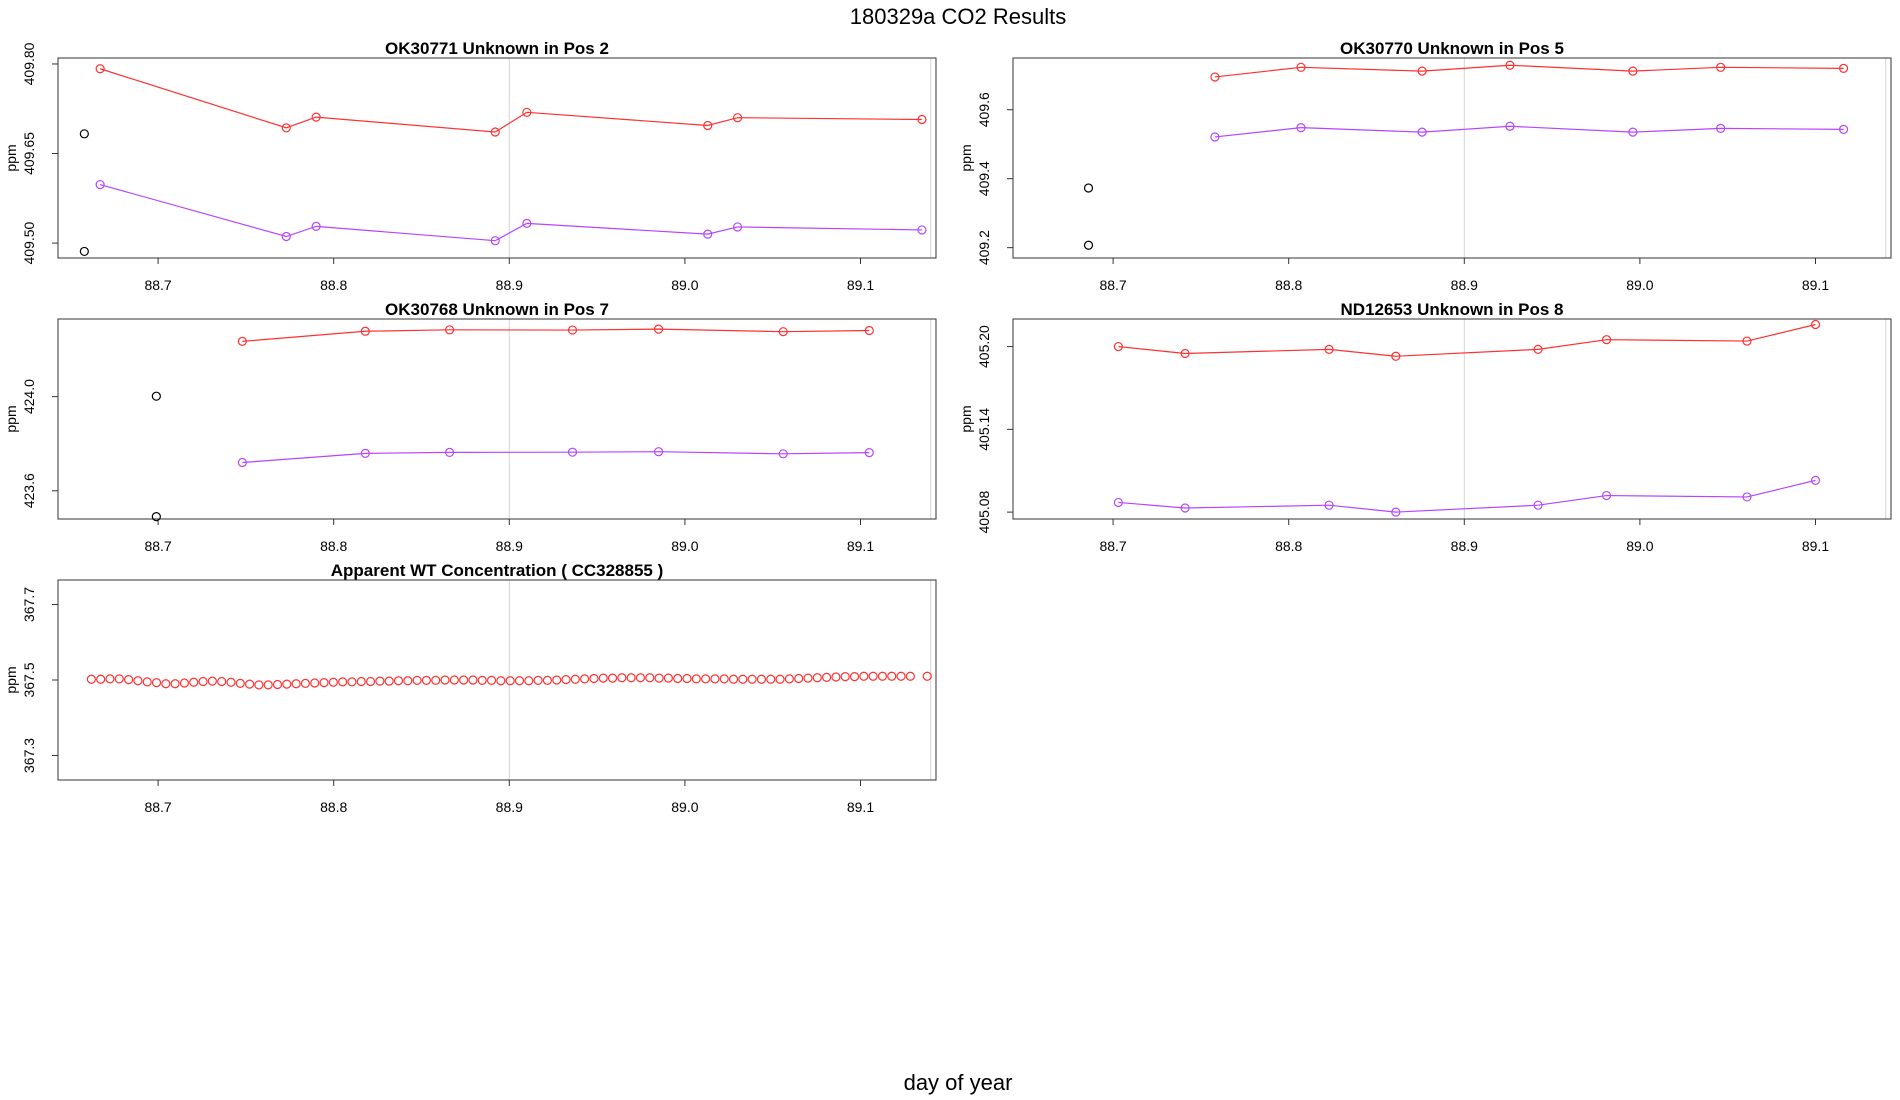 The width and height of the screenshot is (1900, 1100). Describe the element at coordinates (1452, 309) in the screenshot. I see `panel-title: ND12653 Unknown in Pos 8` at that location.